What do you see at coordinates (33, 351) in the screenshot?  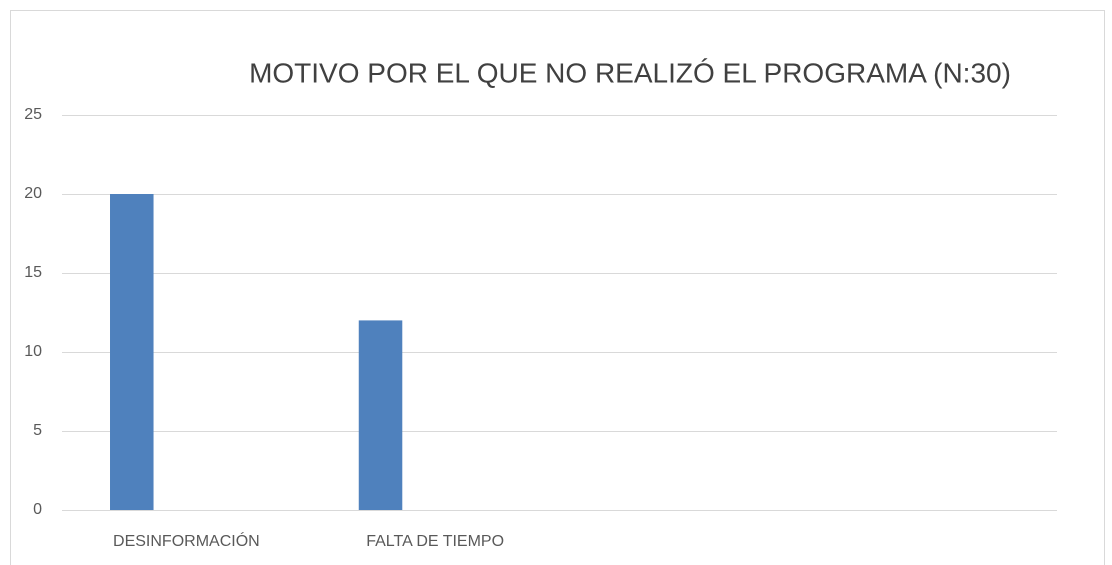 I see `y-tick-label: 10` at bounding box center [33, 351].